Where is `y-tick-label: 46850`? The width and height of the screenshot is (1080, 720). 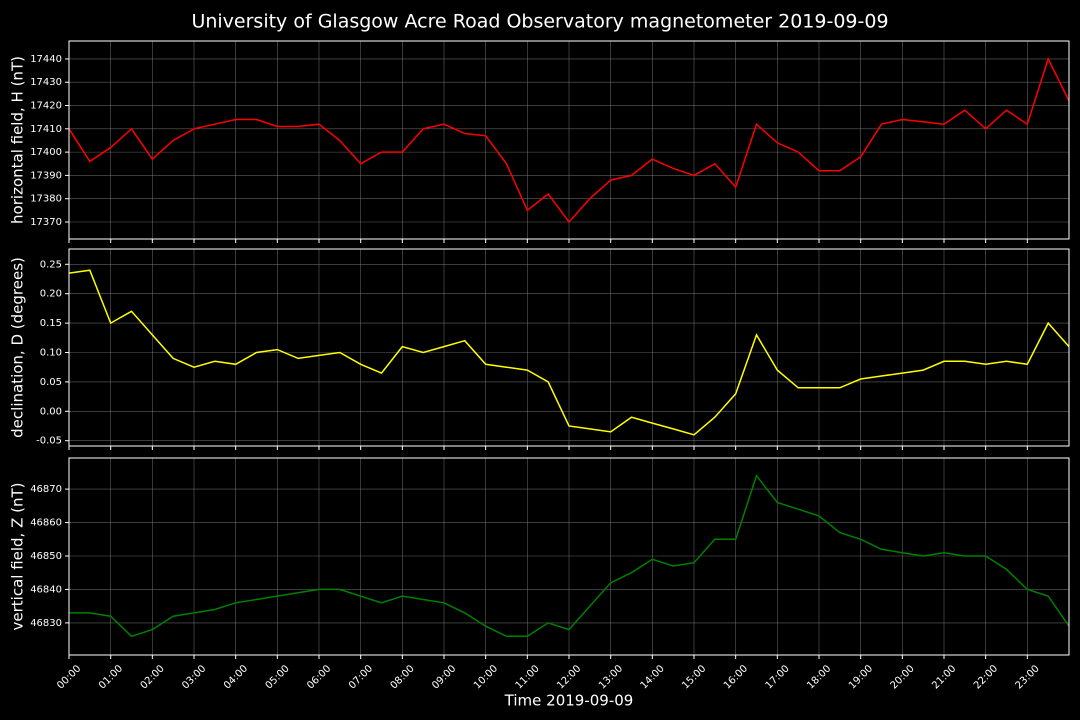
y-tick-label: 46850 is located at coordinates (46, 556).